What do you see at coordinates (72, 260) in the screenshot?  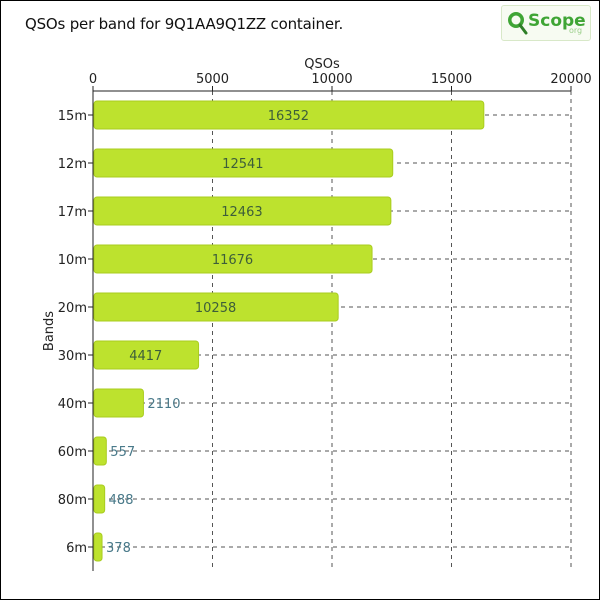 I see `y-tick-label: 10m` at bounding box center [72, 260].